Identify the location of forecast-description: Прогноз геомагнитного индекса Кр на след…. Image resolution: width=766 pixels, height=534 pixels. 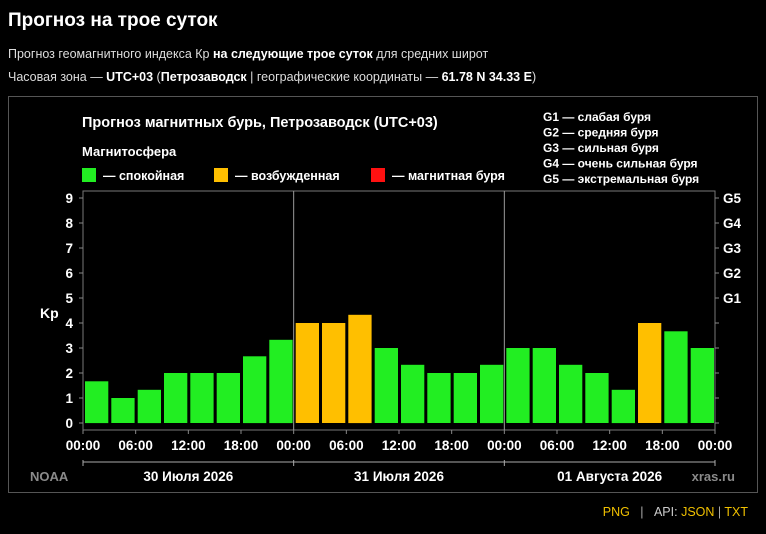
(248, 54).